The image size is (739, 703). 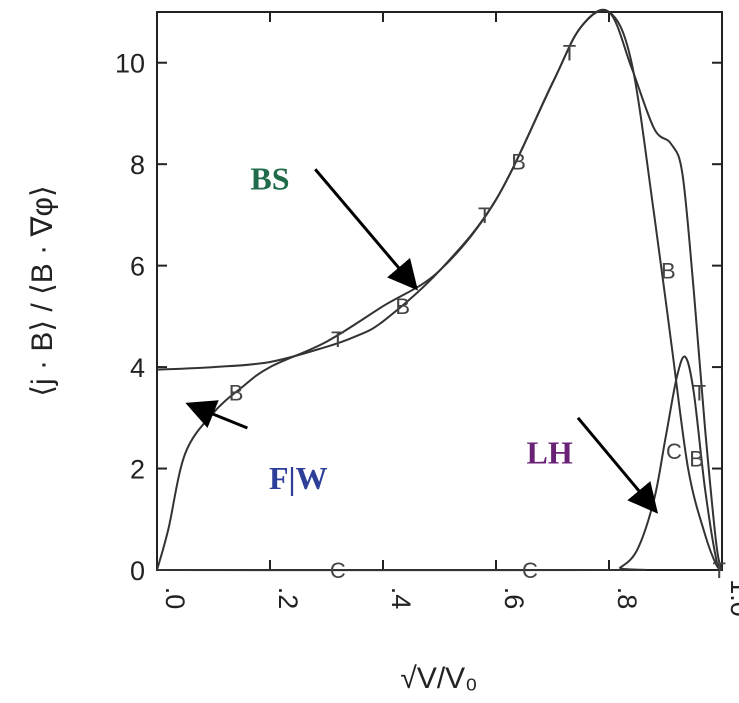 What do you see at coordinates (269, 179) in the screenshot?
I see `annotation-label: BS` at bounding box center [269, 179].